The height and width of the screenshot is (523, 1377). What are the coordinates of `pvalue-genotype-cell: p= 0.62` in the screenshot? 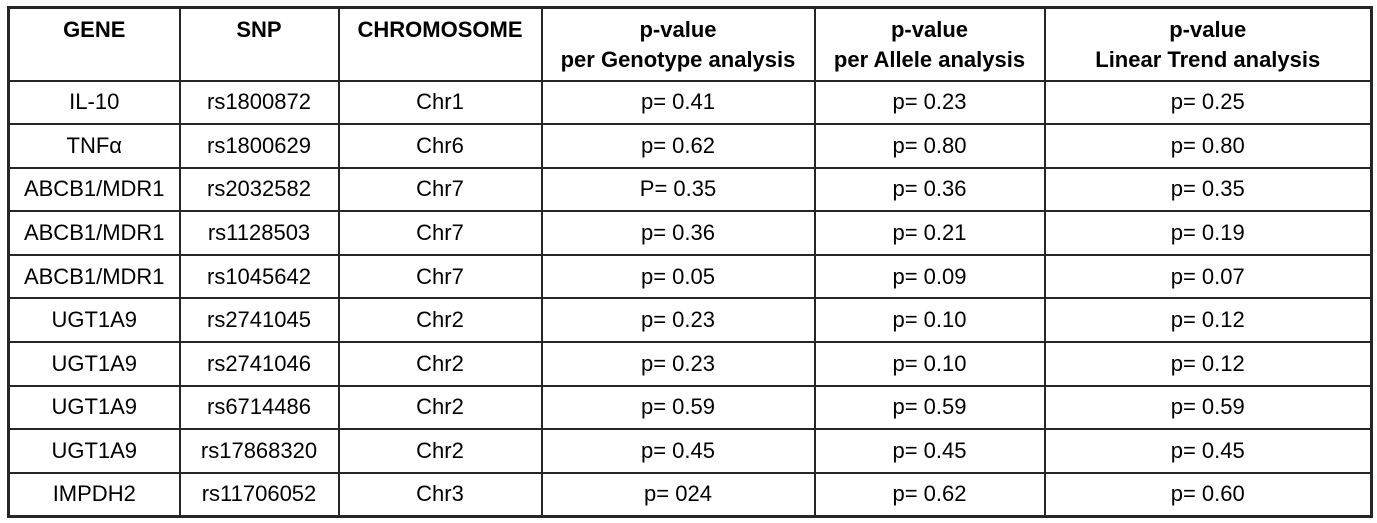 It's located at (678, 146).